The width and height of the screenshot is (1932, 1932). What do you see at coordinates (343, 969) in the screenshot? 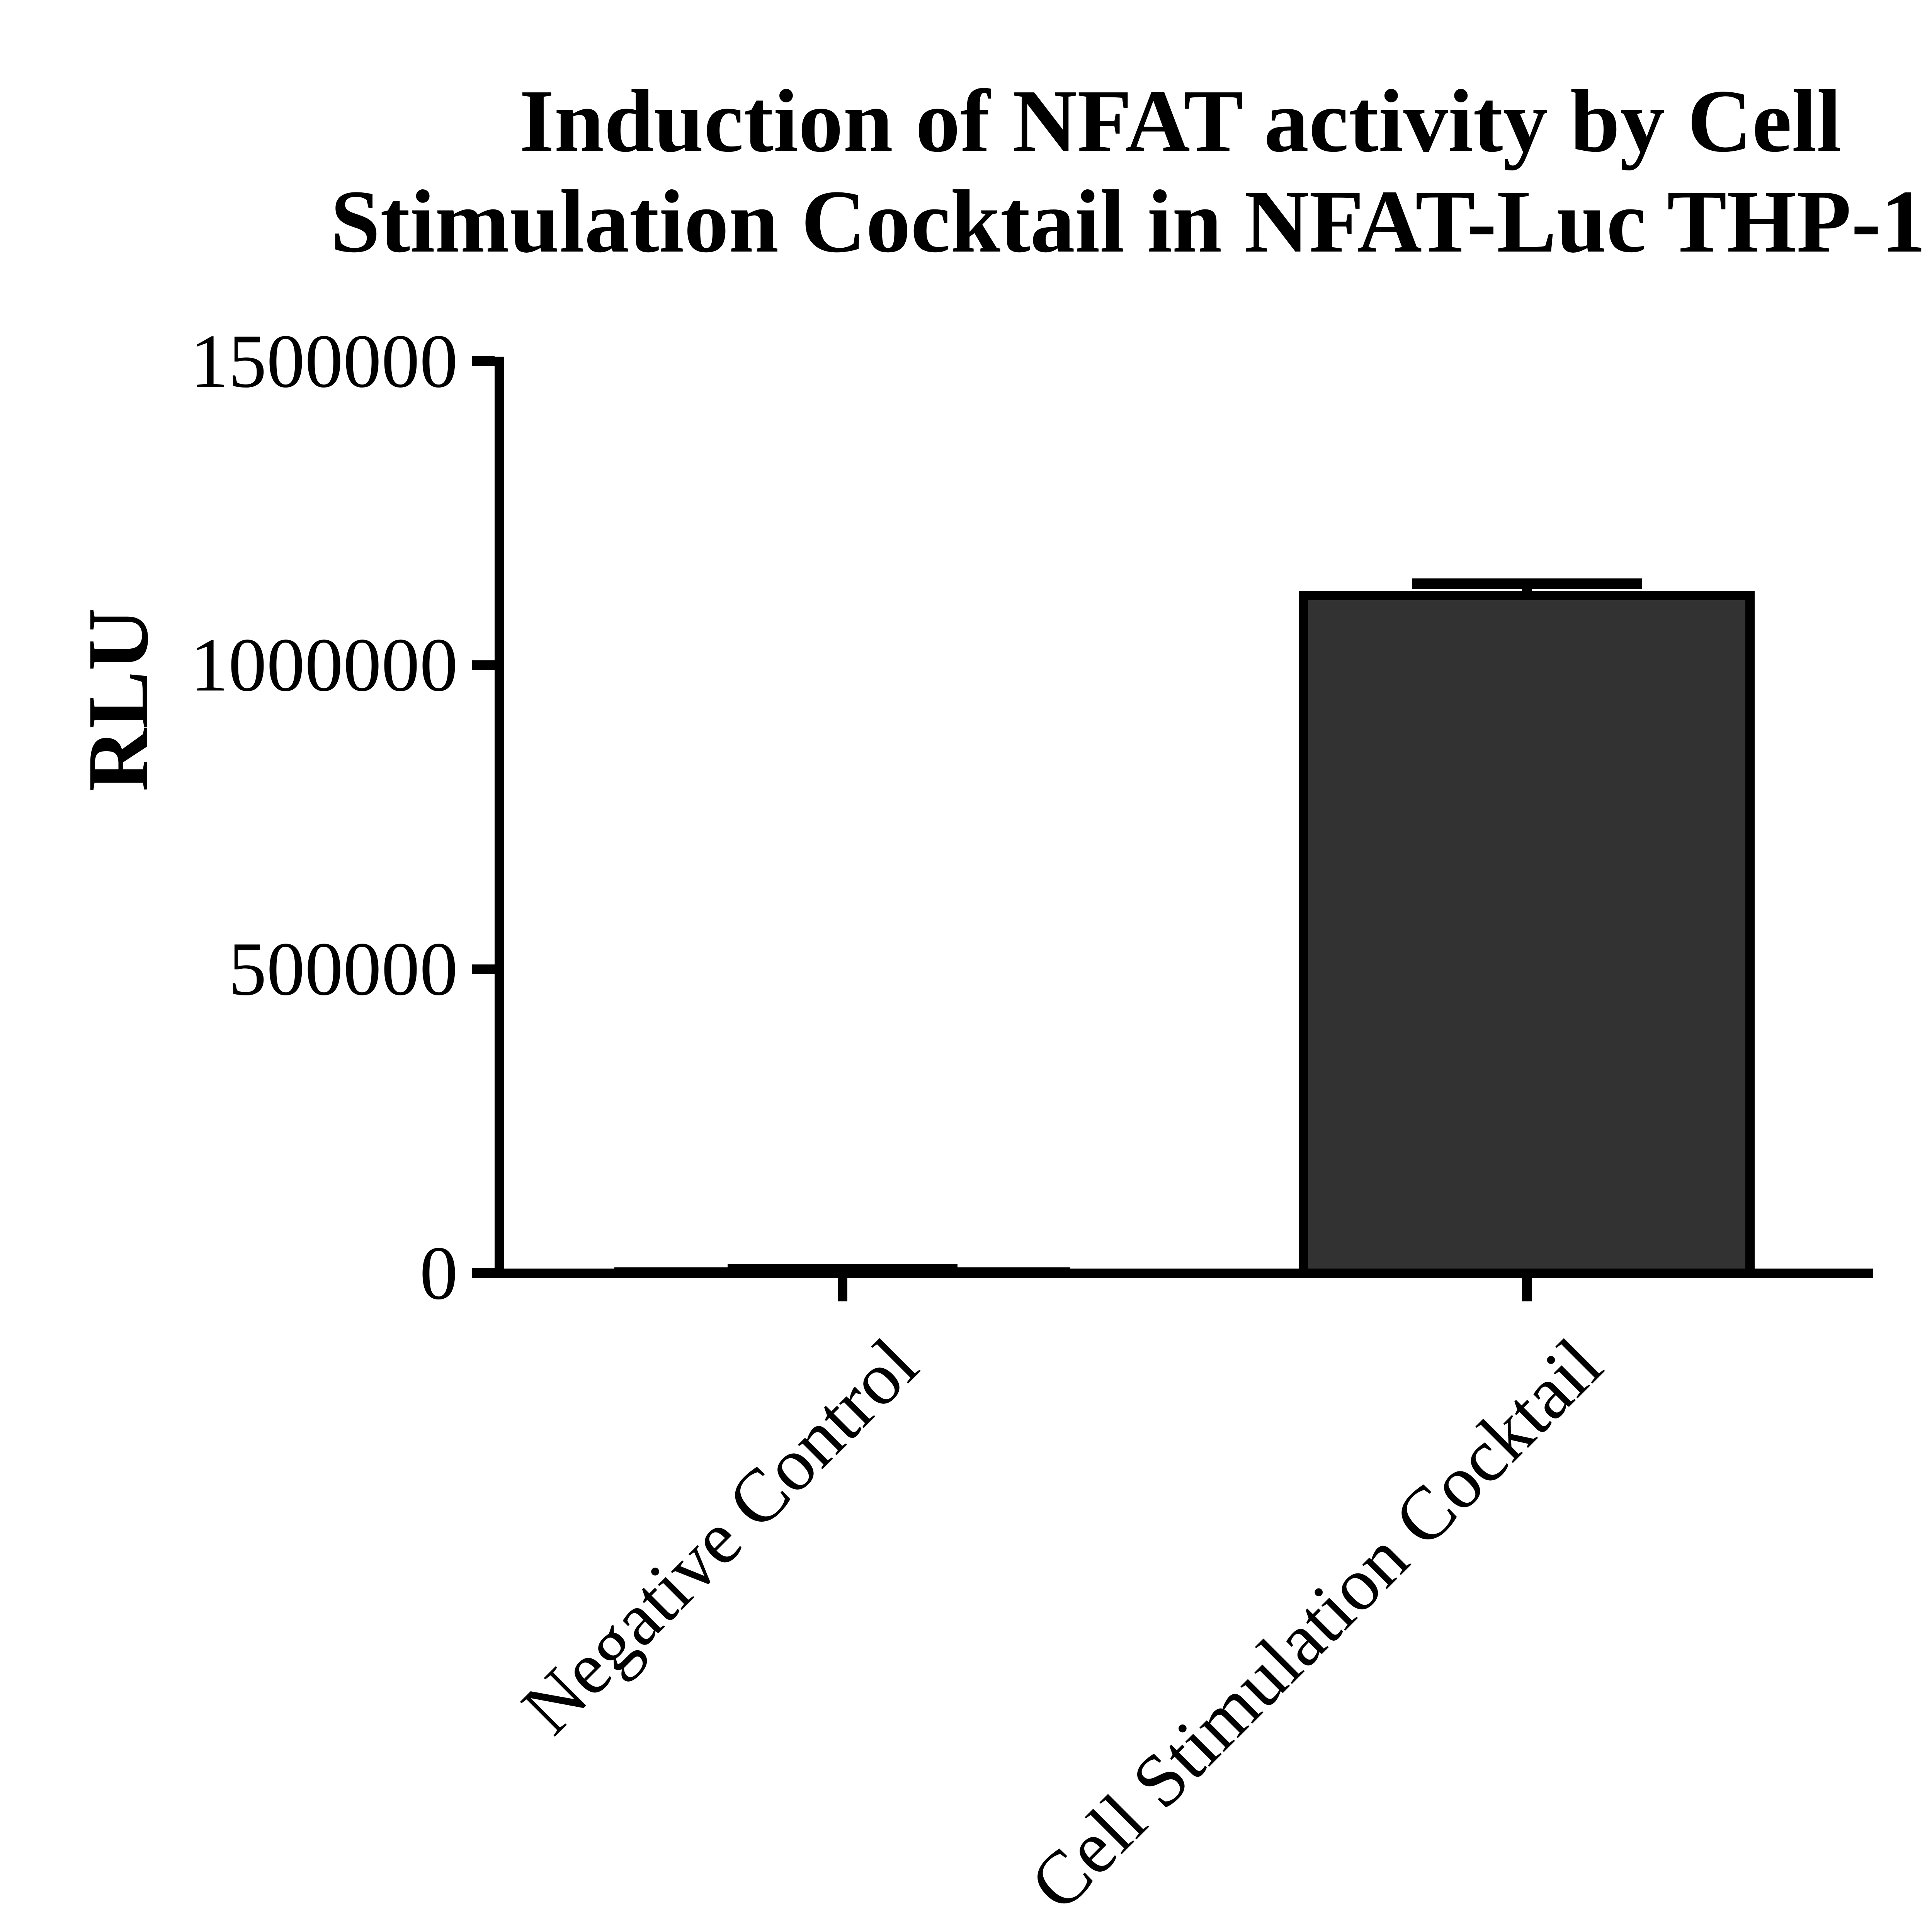
I see `y-tick-label-500000: 500000` at bounding box center [343, 969].